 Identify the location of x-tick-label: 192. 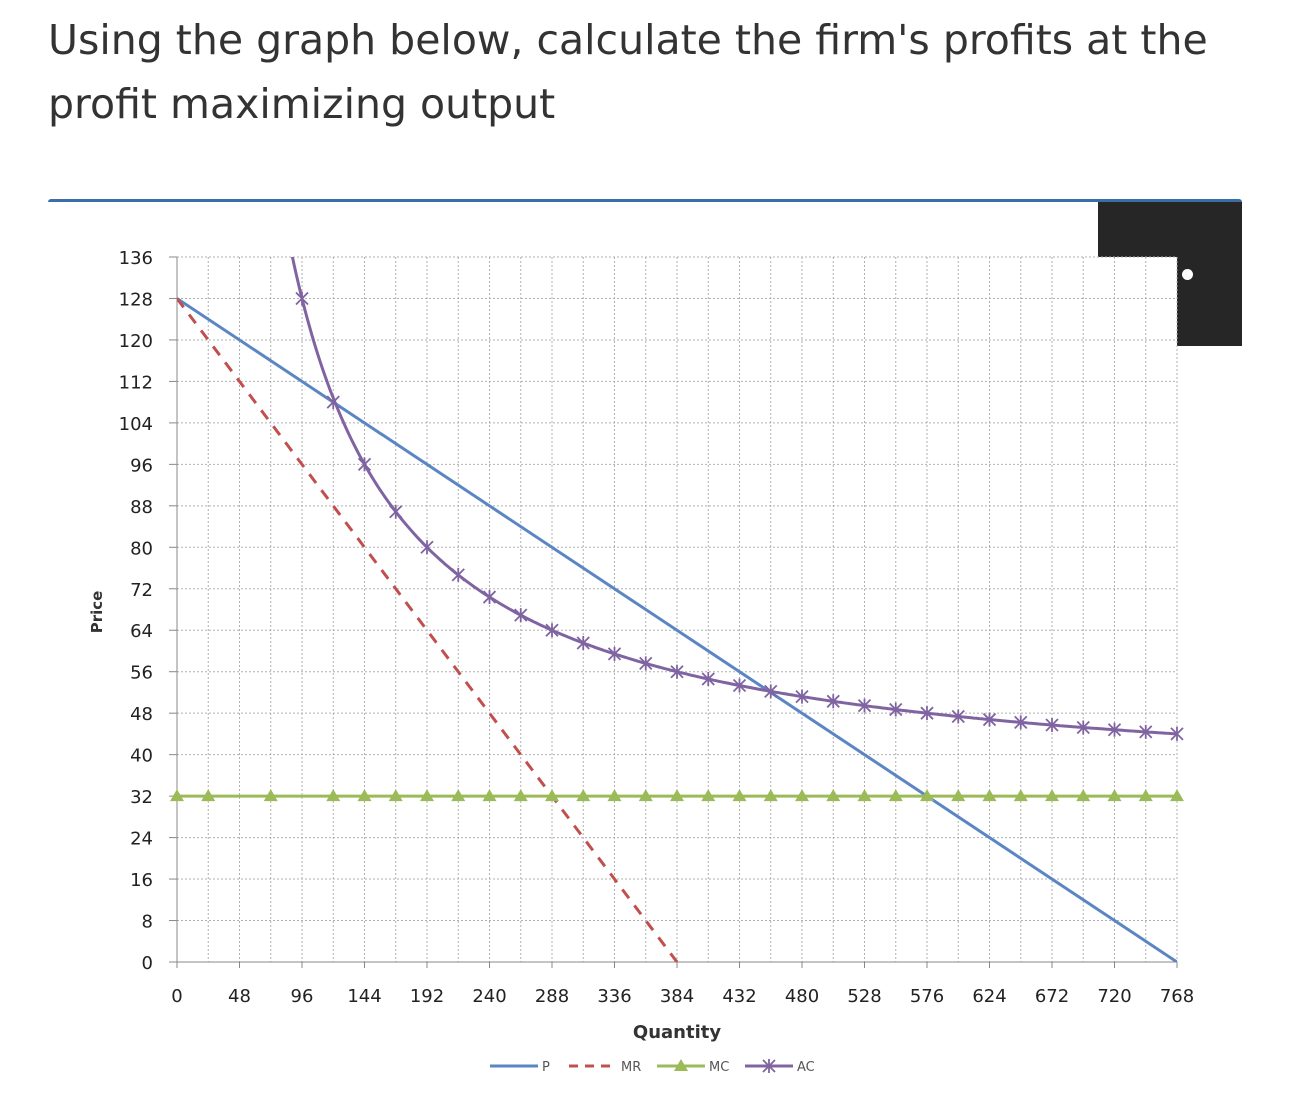
(427, 996).